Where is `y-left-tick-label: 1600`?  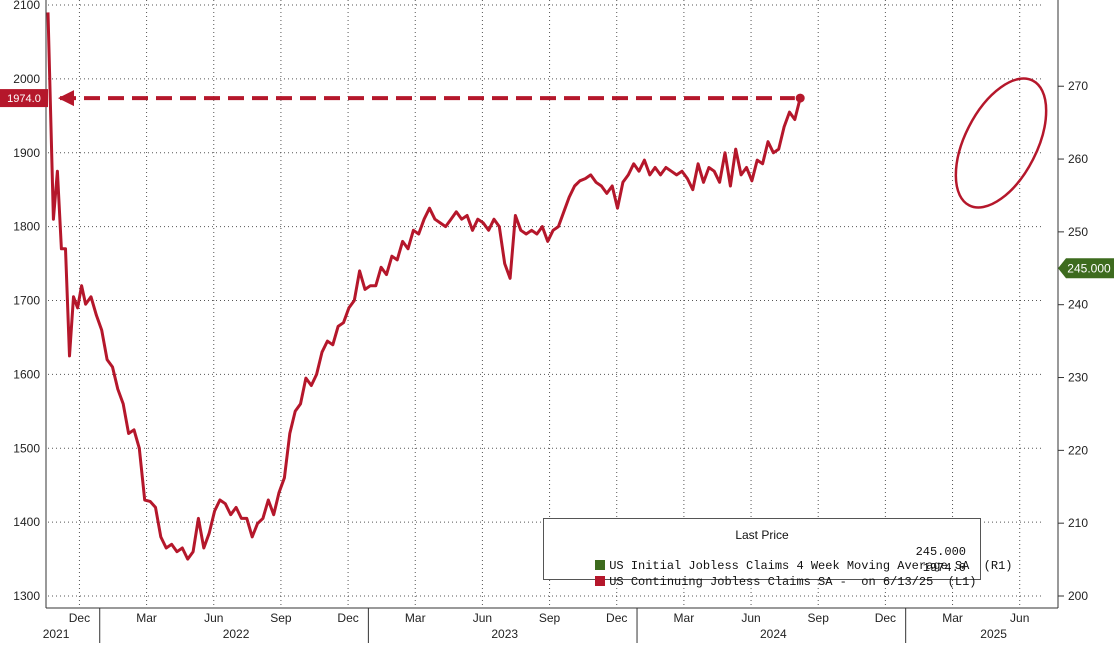
y-left-tick-label: 1600 is located at coordinates (26, 374).